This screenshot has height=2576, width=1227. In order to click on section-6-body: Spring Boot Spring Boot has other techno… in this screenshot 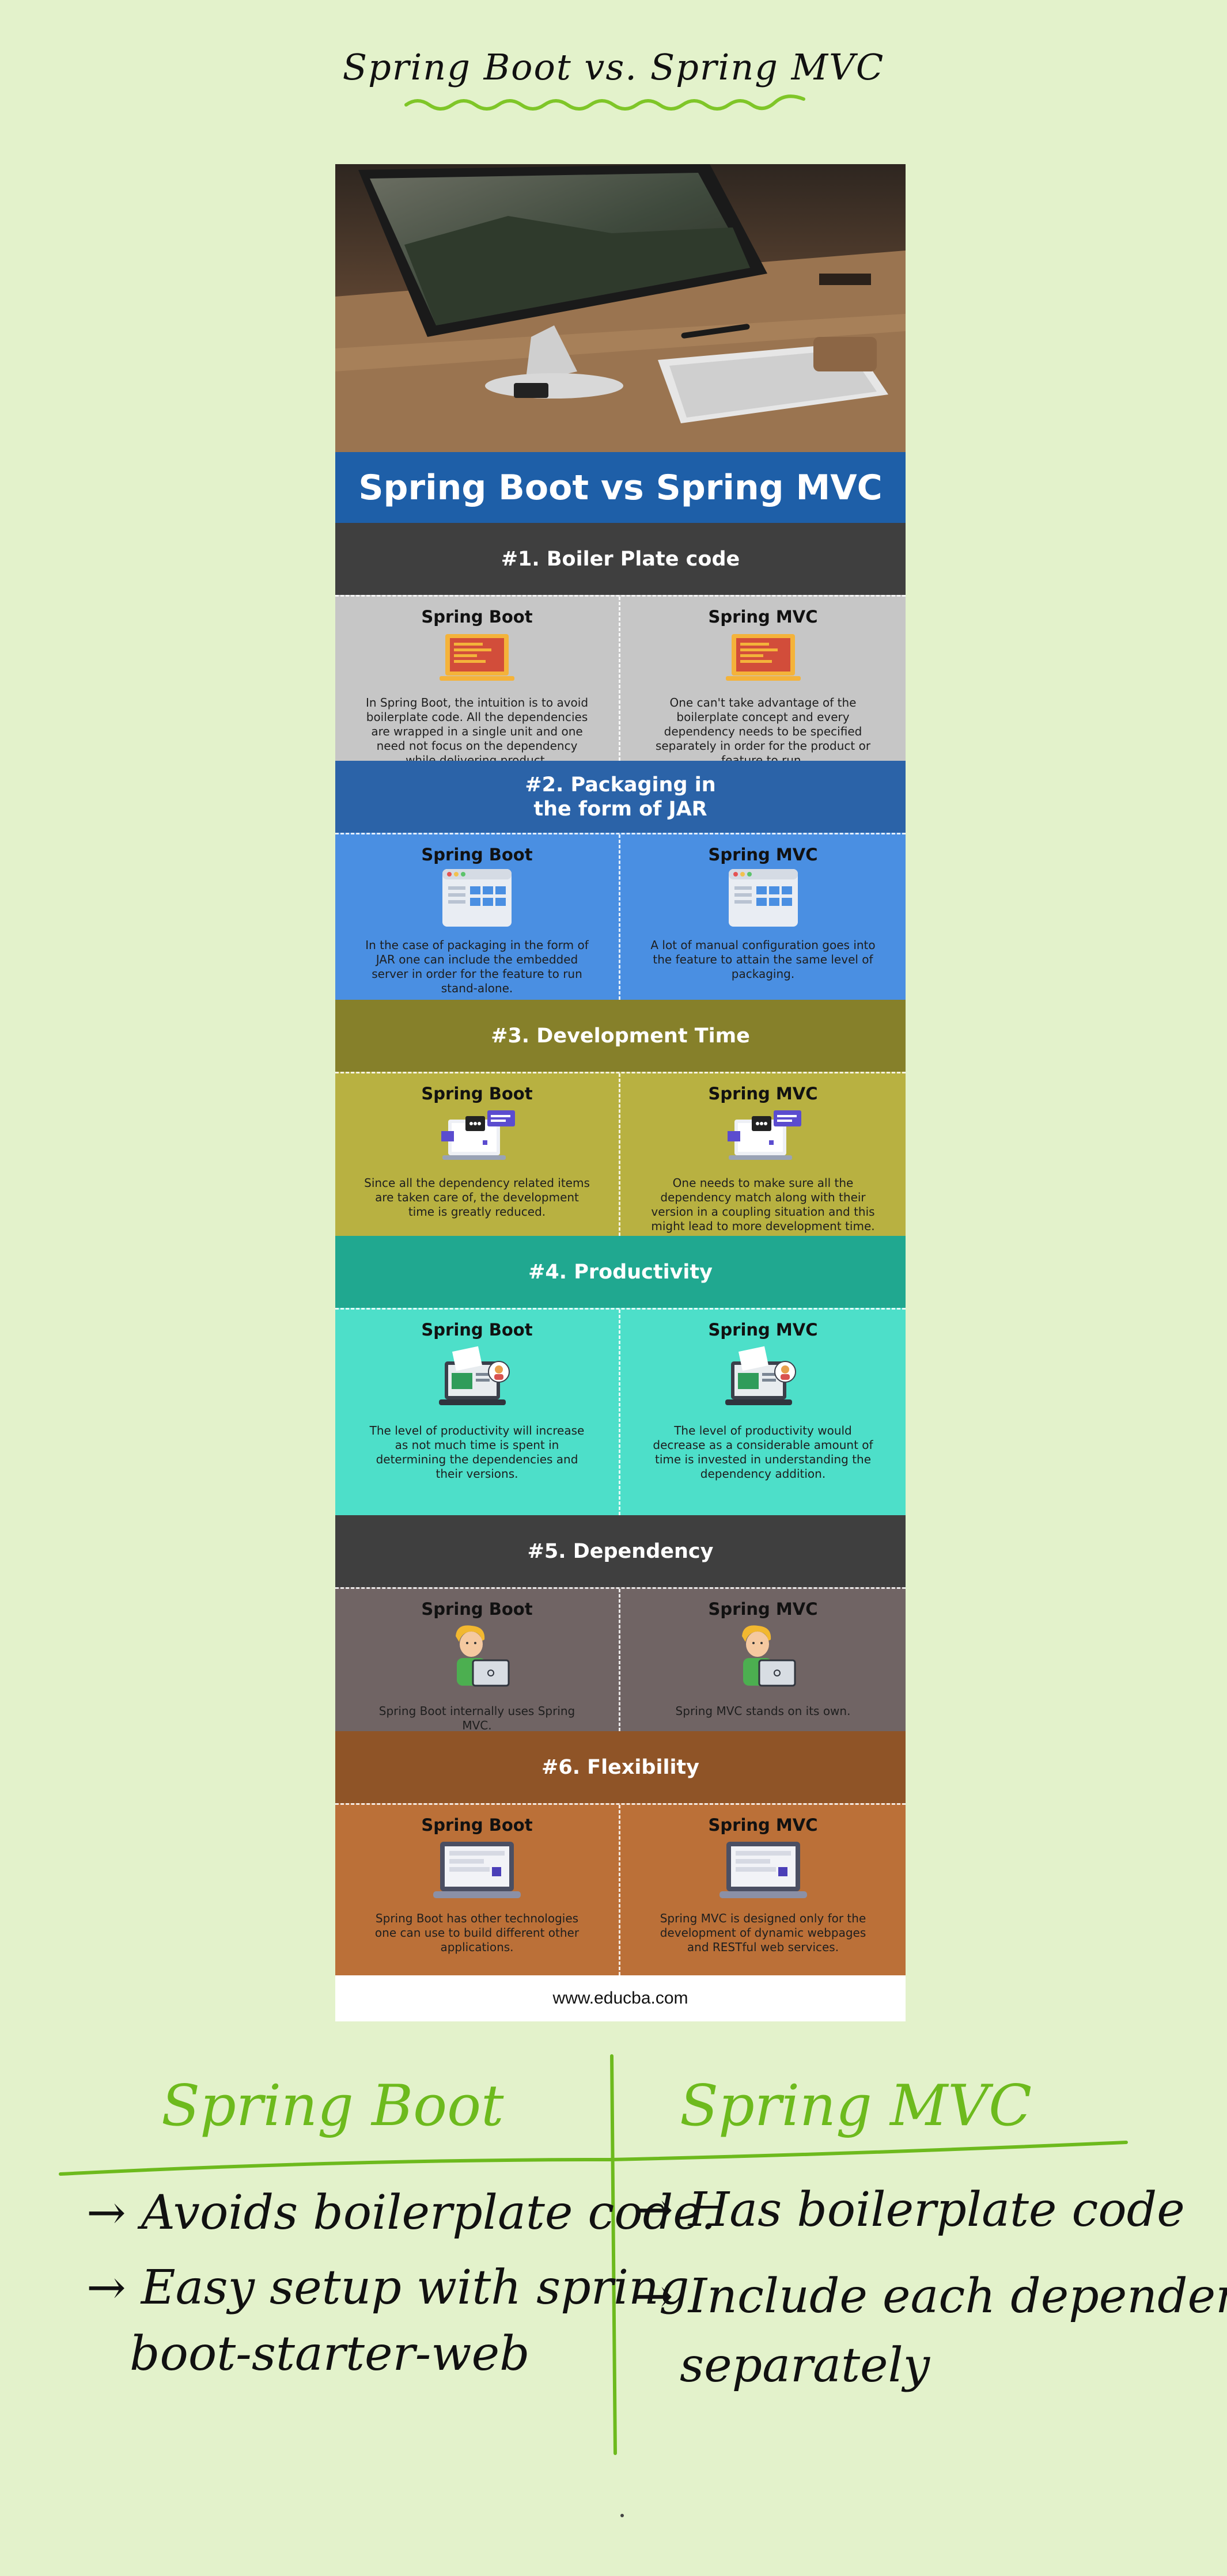, I will do `click(620, 1889)`.